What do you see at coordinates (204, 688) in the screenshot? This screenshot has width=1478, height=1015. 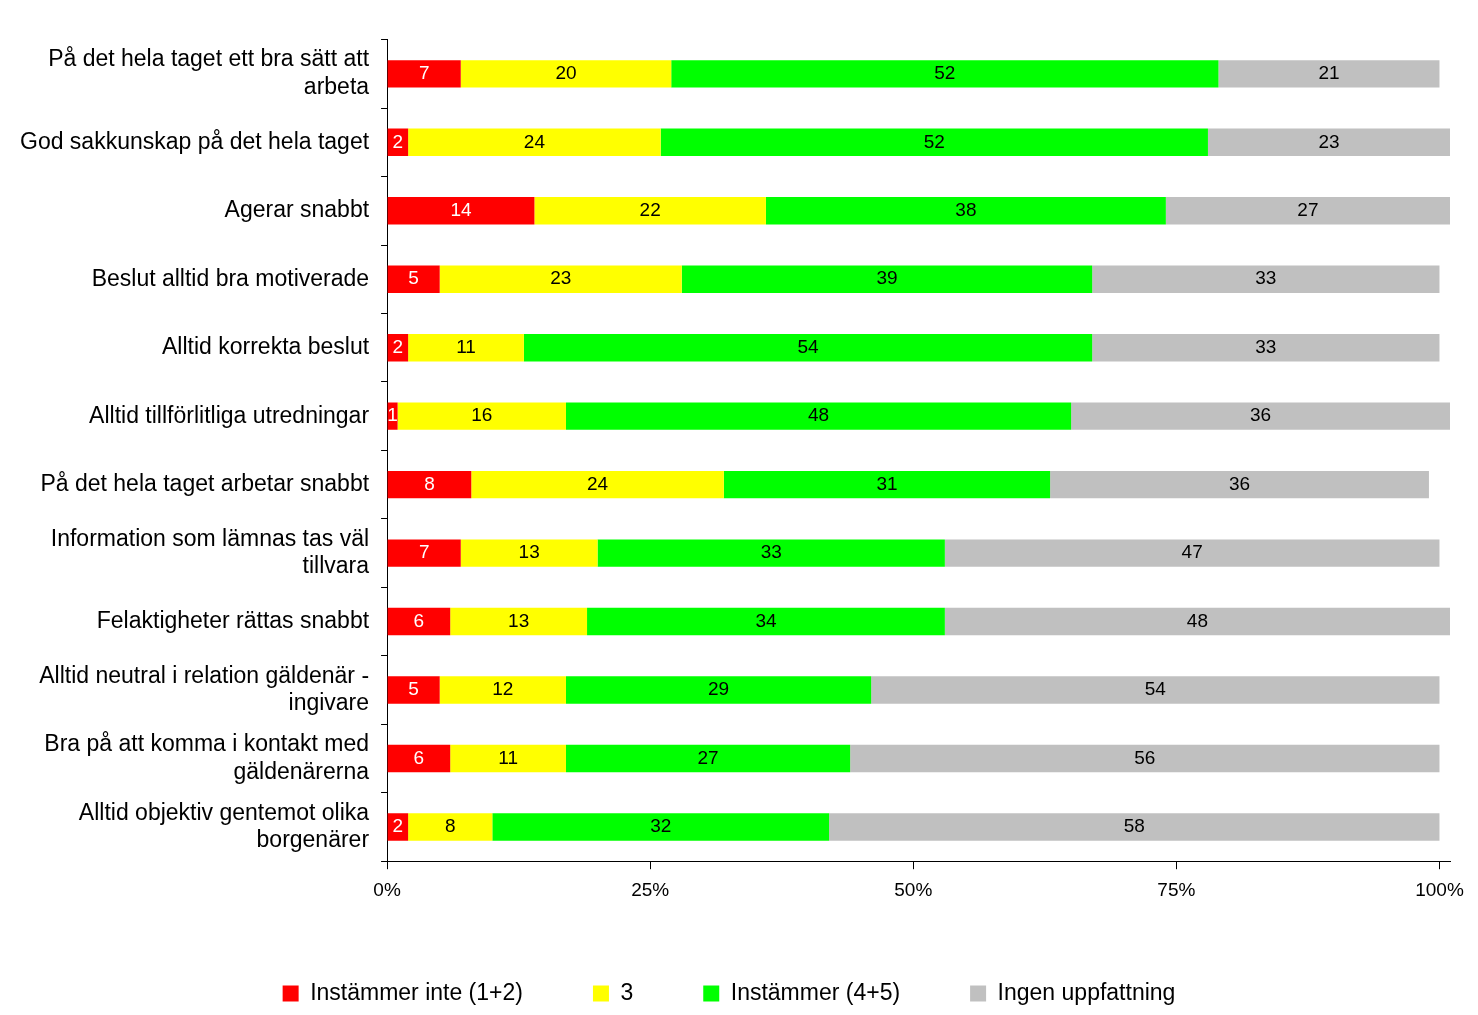 I see `y-tick-label: Alltid neutral i relation gäldenär - ingivare` at bounding box center [204, 688].